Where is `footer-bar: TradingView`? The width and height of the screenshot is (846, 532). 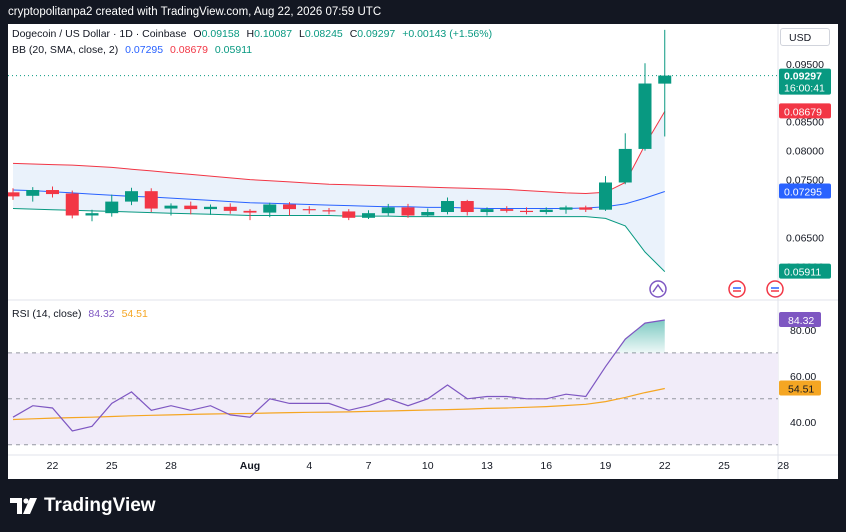 footer-bar: TradingView is located at coordinates (423, 505).